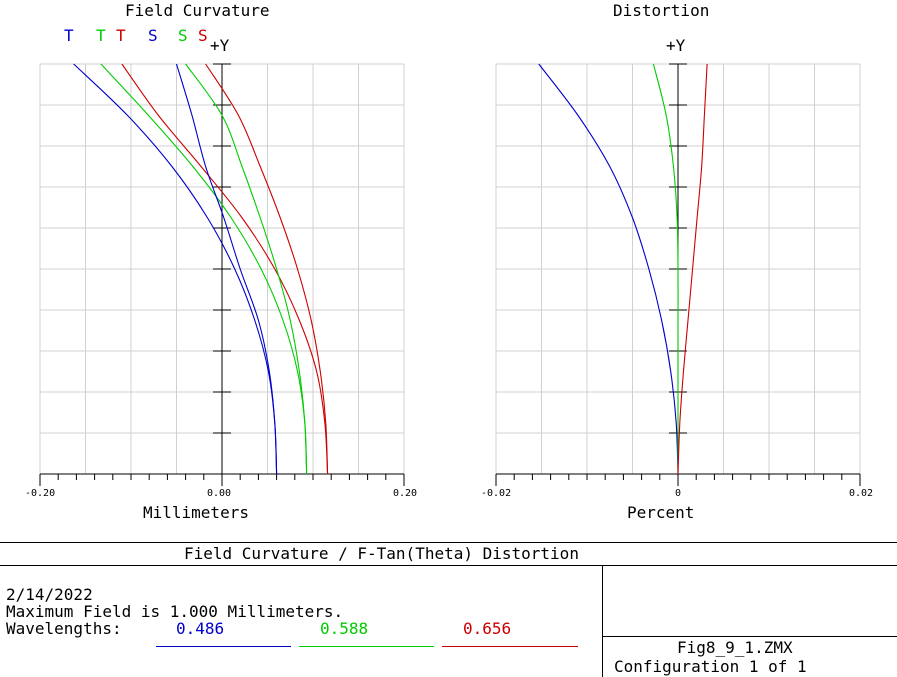 The width and height of the screenshot is (897, 677). Describe the element at coordinates (510, 646) in the screenshot. I see `wavelength-line-red` at that location.